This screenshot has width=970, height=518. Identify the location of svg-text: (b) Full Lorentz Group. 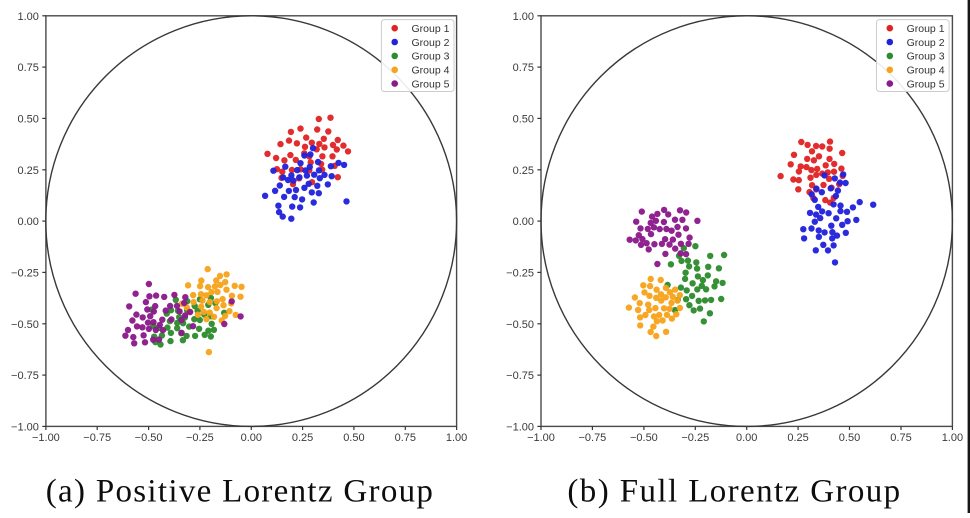
(734, 492).